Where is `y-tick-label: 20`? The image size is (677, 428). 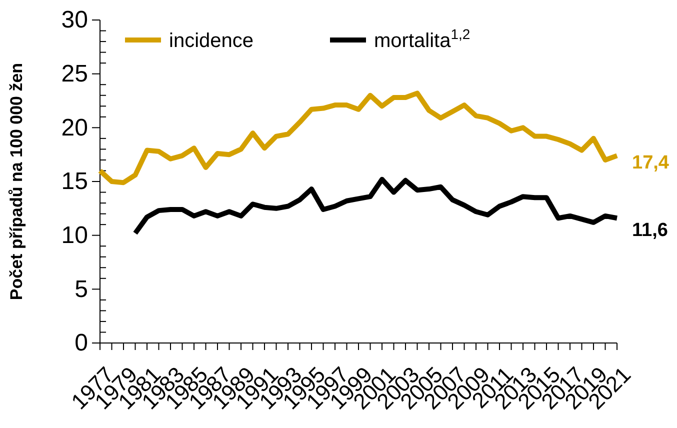 y-tick-label: 20 is located at coordinates (74, 128).